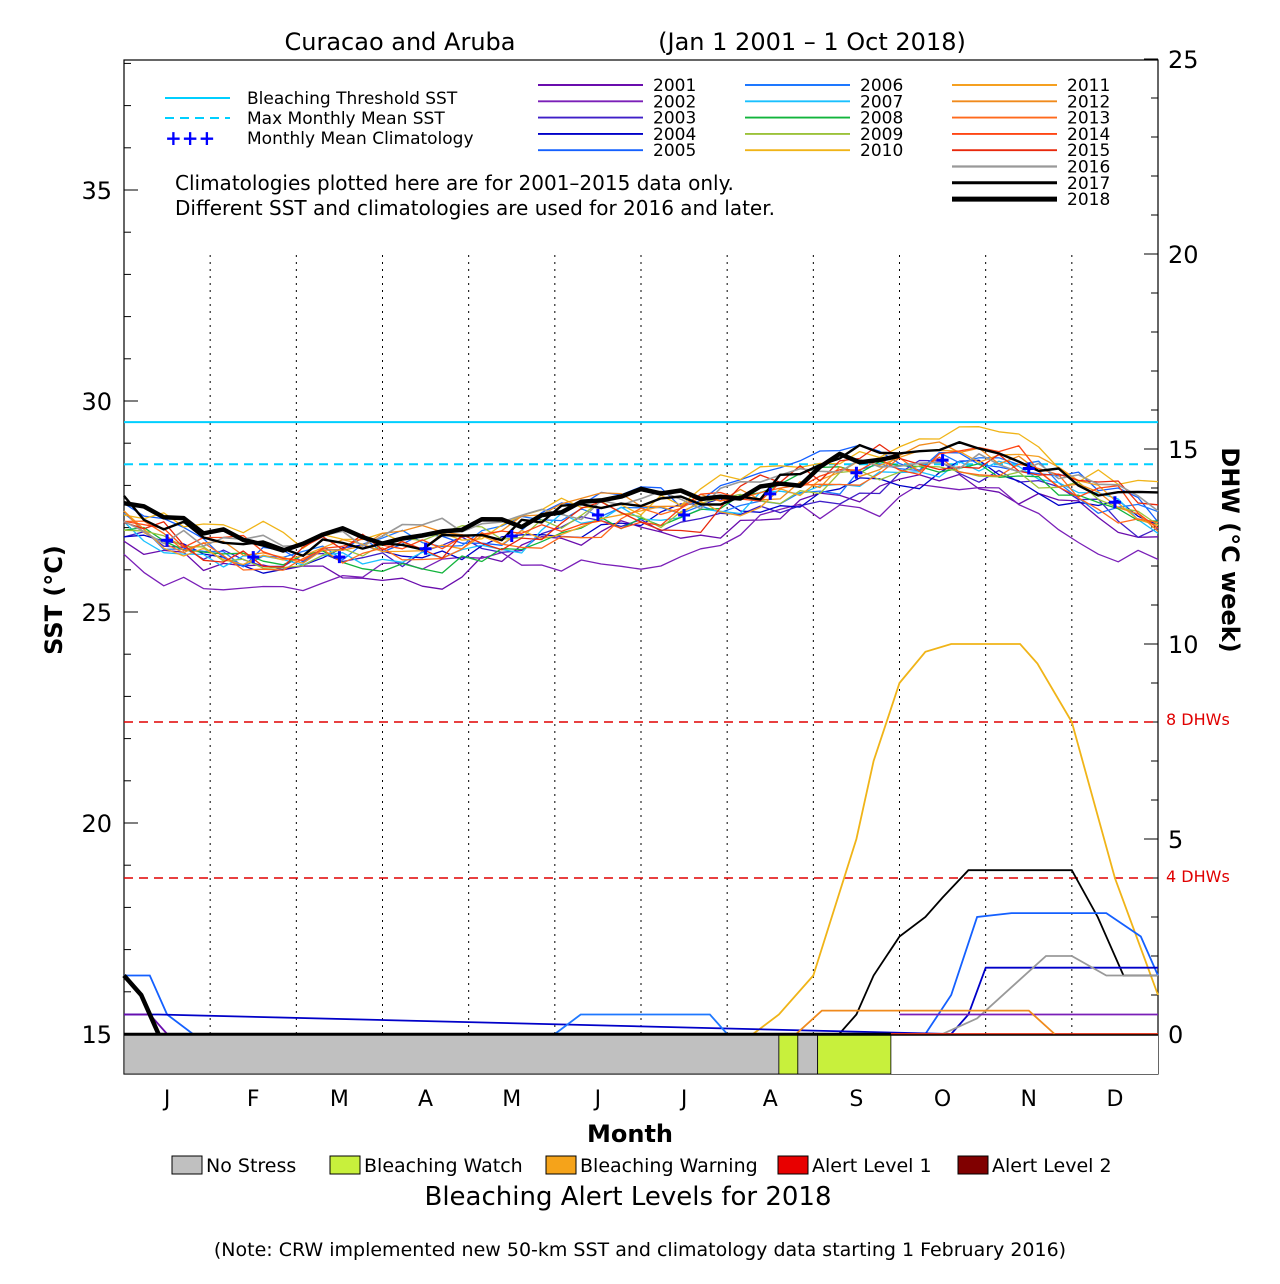 The image size is (1280, 1284). Describe the element at coordinates (1114, 1099) in the screenshot. I see `month-label: D` at that location.